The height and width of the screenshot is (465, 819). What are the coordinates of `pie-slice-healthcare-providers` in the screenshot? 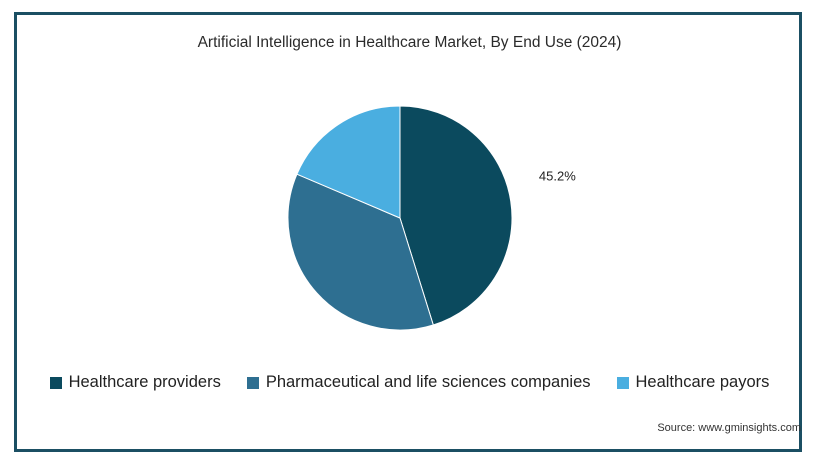 It's located at (456, 215).